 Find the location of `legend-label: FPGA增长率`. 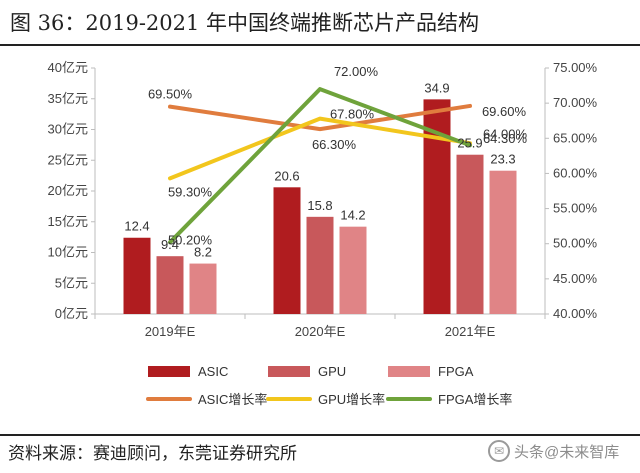

legend-label: FPGA增长率 is located at coordinates (475, 399).